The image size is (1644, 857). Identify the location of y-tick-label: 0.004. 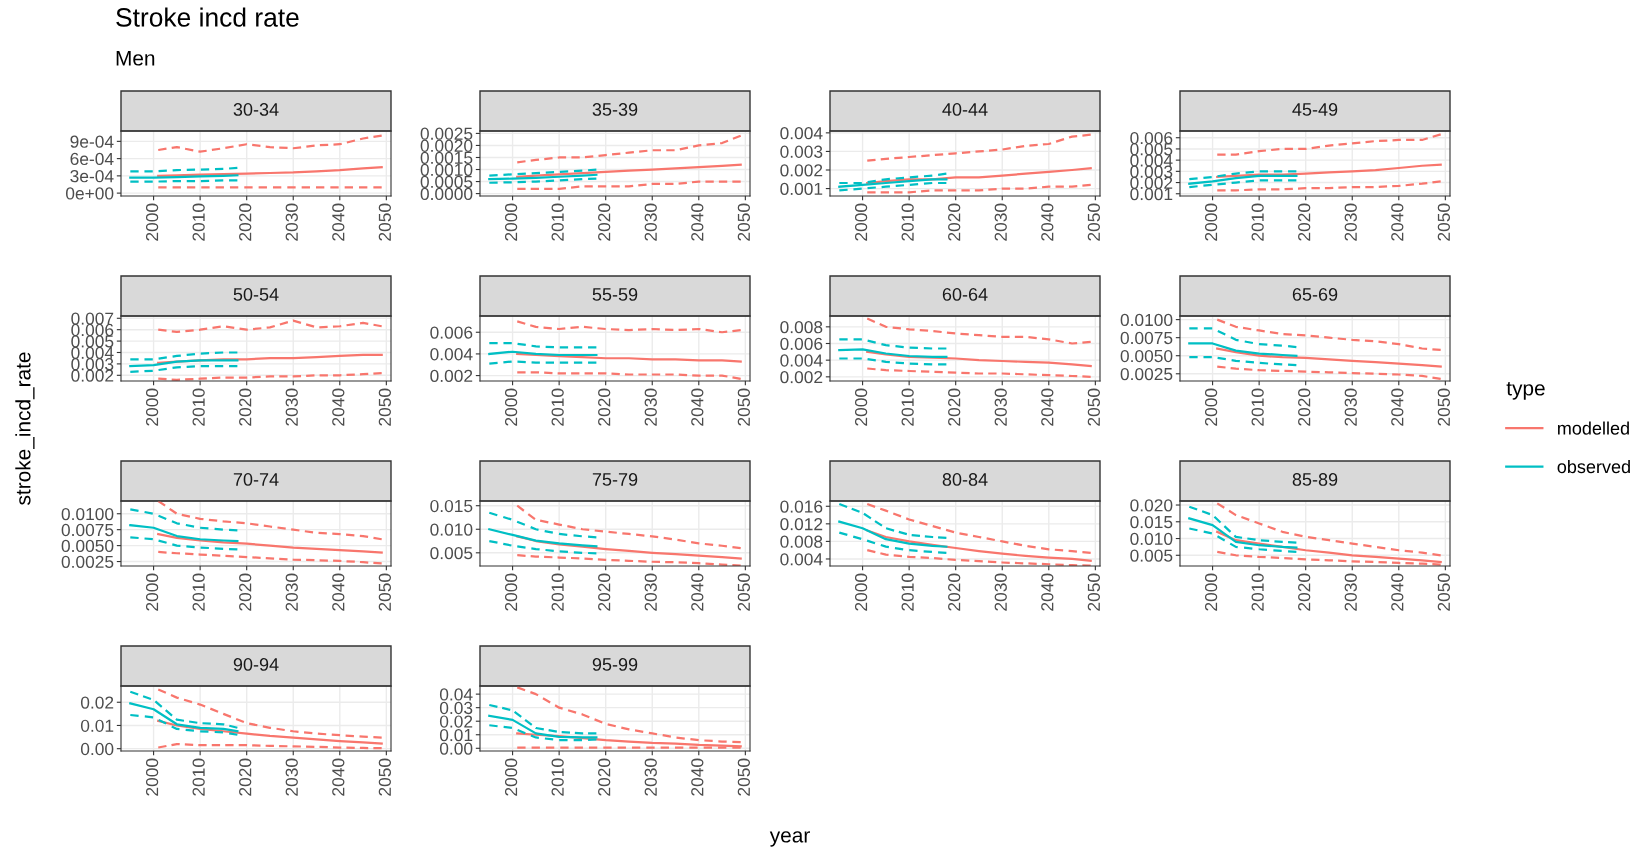
(92, 352).